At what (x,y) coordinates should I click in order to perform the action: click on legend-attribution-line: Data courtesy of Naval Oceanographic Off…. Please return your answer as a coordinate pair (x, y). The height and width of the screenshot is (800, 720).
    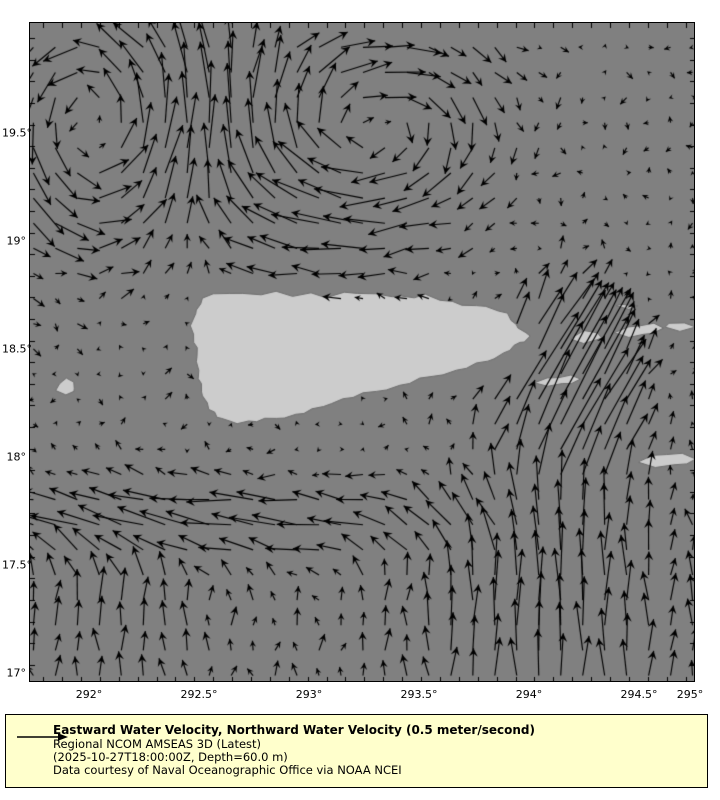
    Looking at the image, I should click on (227, 770).